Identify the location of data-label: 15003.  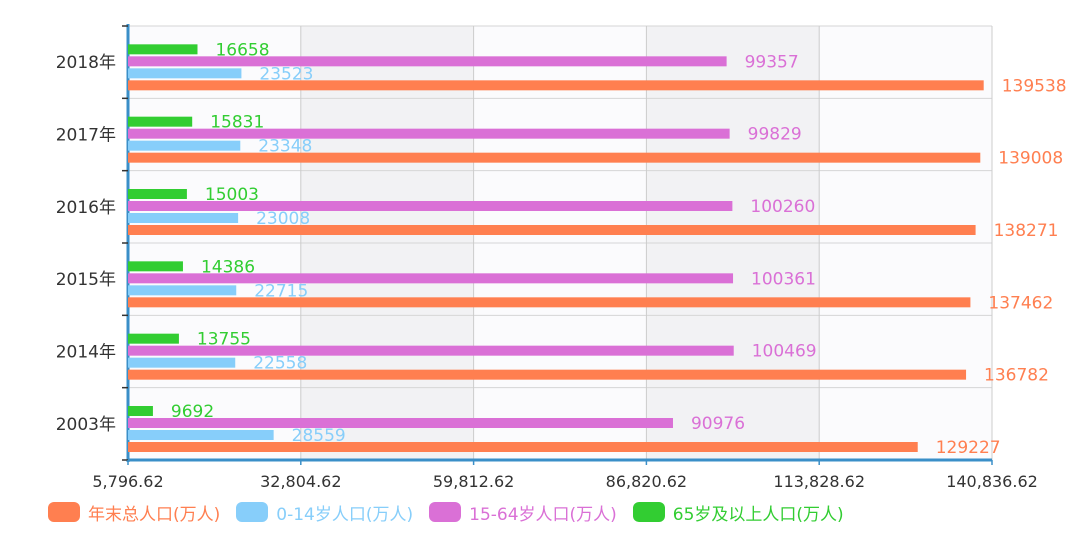
(232, 195).